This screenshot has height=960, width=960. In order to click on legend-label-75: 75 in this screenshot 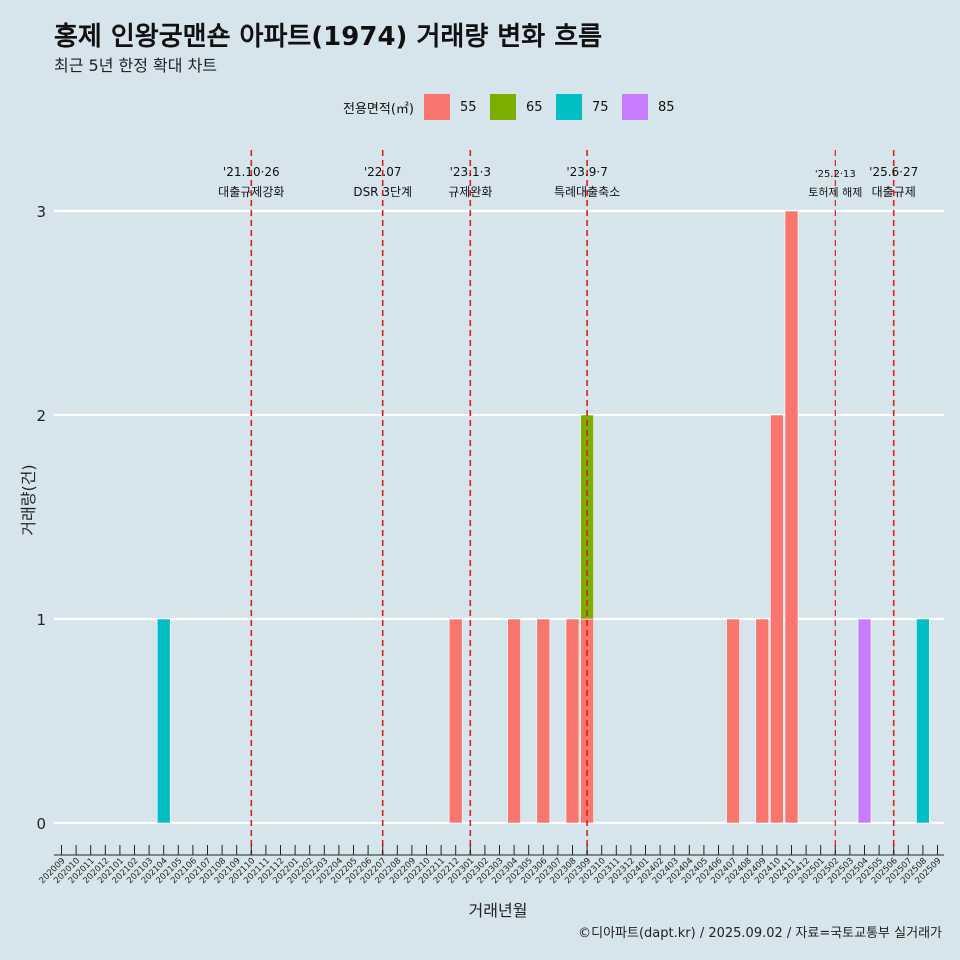, I will do `click(600, 107)`.